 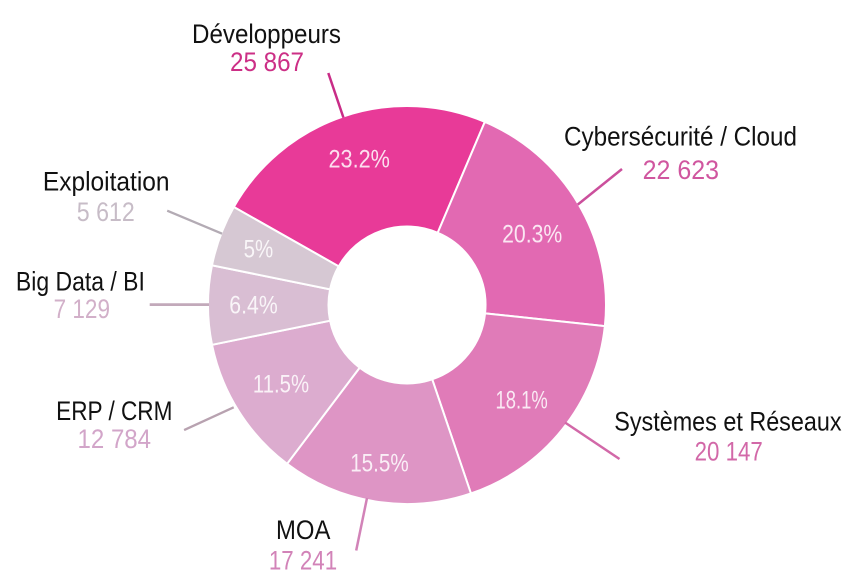 I want to click on svg-text: 5%, so click(x=259, y=249).